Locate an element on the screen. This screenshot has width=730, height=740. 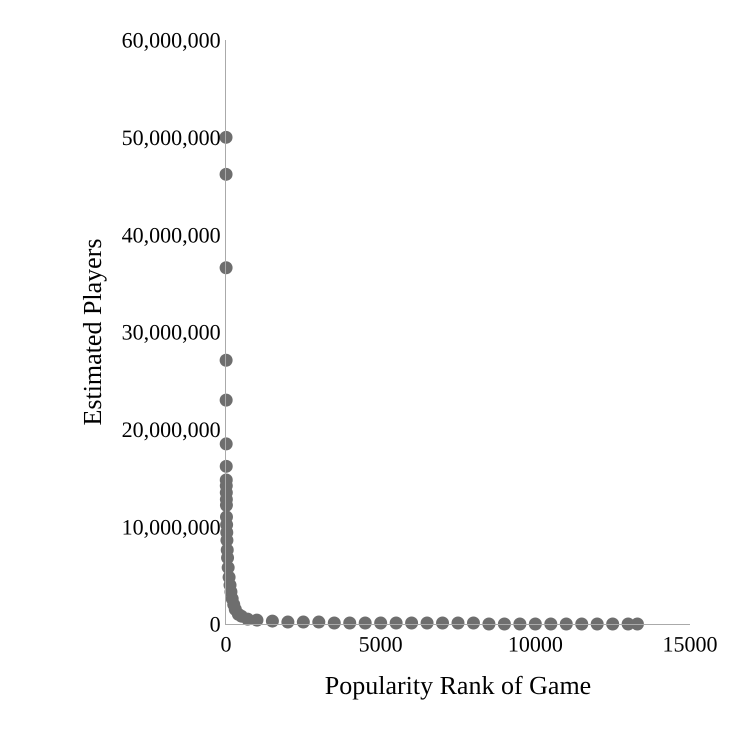
y-tick-label: 30,000,000 is located at coordinates (171, 332).